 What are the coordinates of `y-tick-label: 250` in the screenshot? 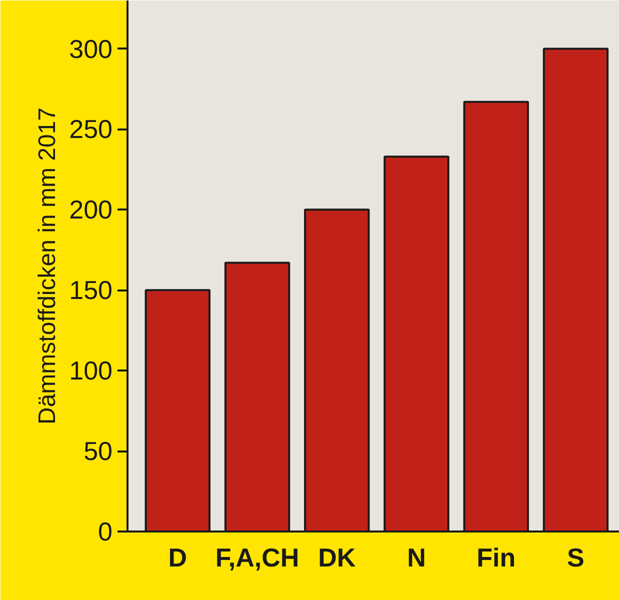 It's located at (91, 129).